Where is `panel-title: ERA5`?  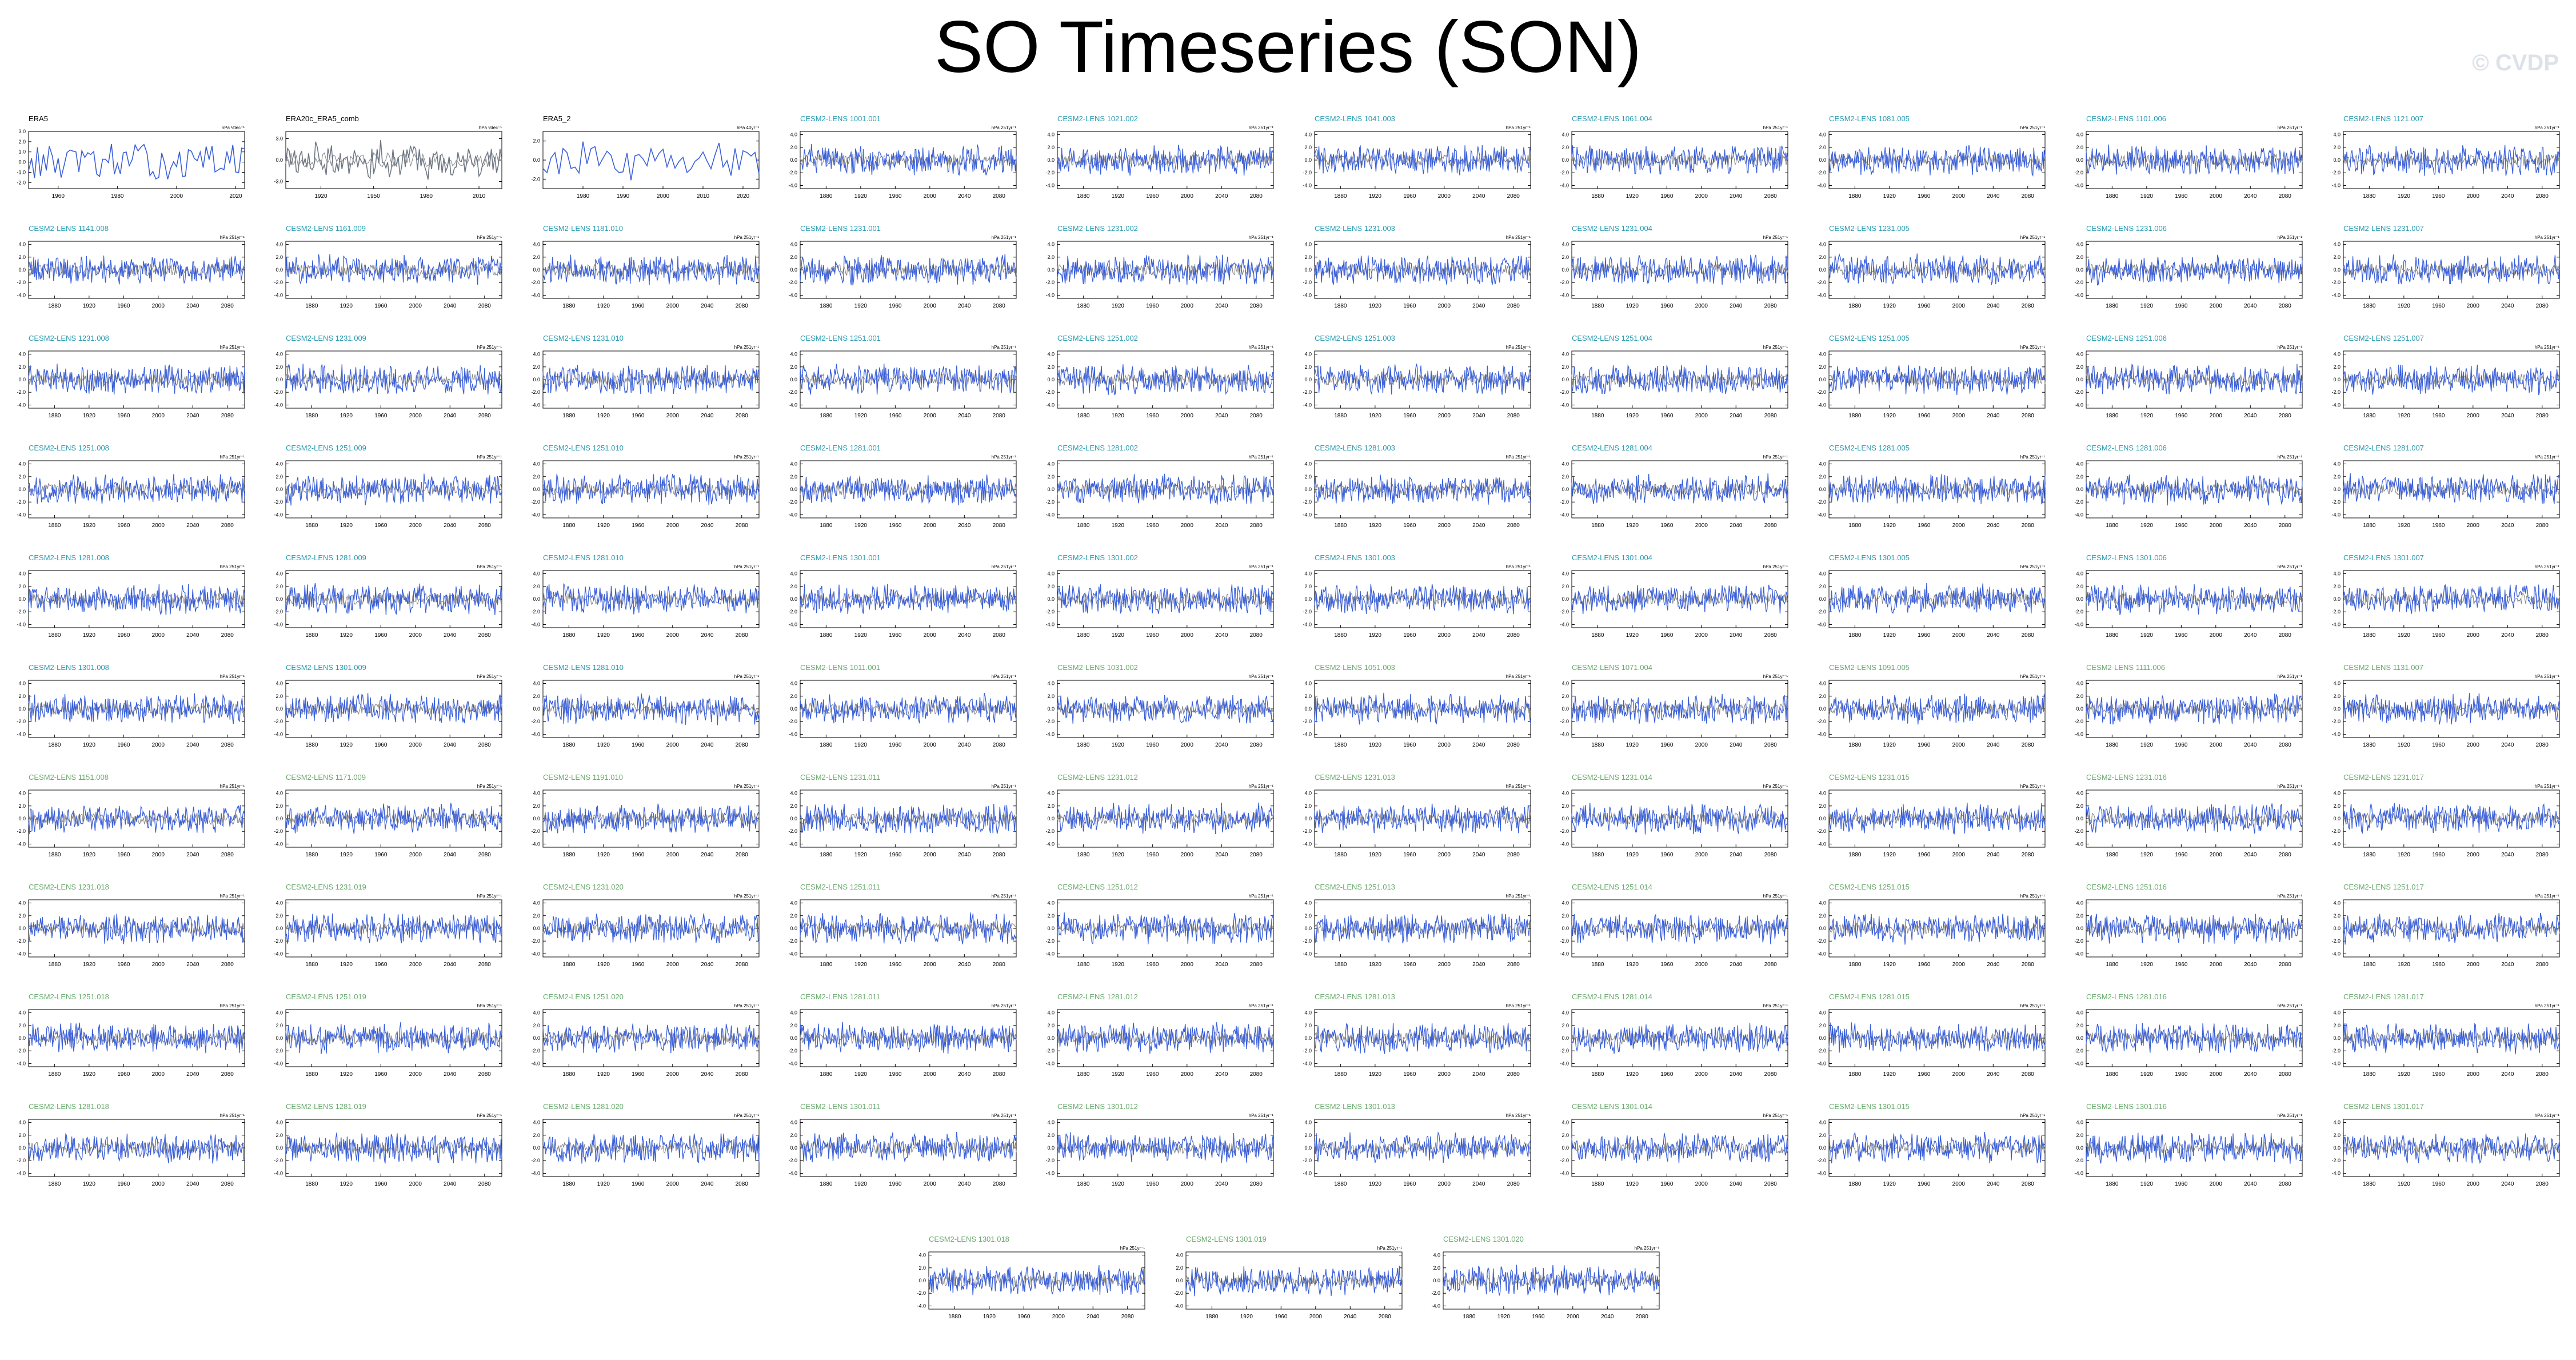
panel-title: ERA5 is located at coordinates (38, 118).